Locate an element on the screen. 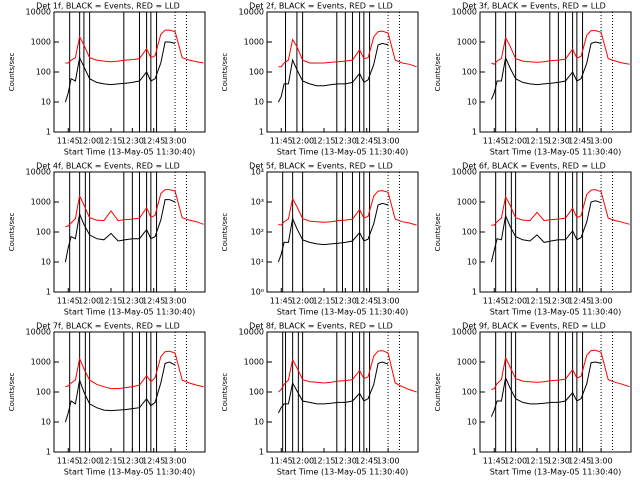  y-tick-label: 10⁰ is located at coordinates (257, 292).